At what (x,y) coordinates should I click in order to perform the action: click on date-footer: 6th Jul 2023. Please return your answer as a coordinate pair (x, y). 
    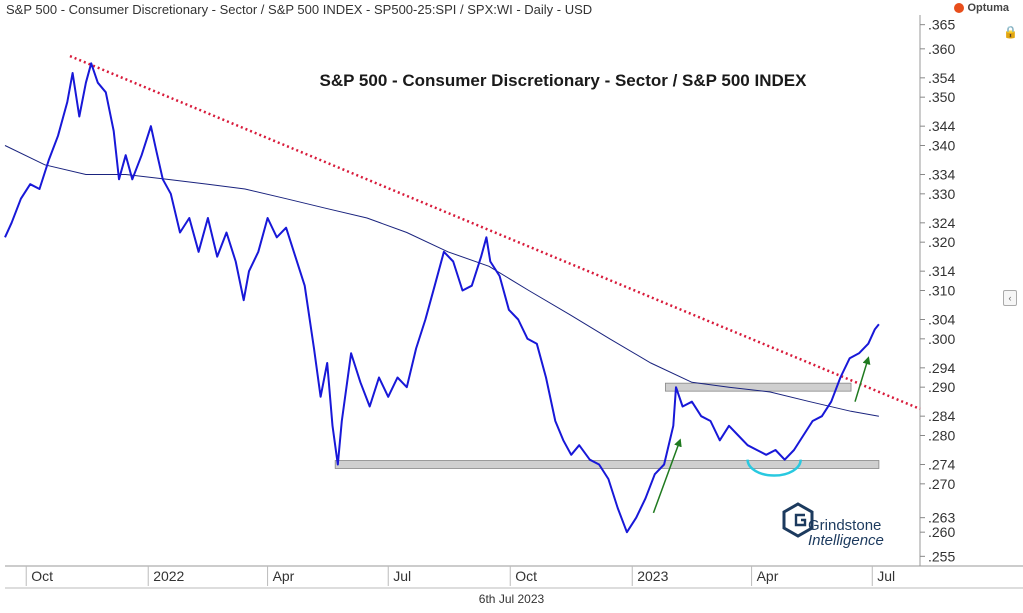
    Looking at the image, I should click on (511, 599).